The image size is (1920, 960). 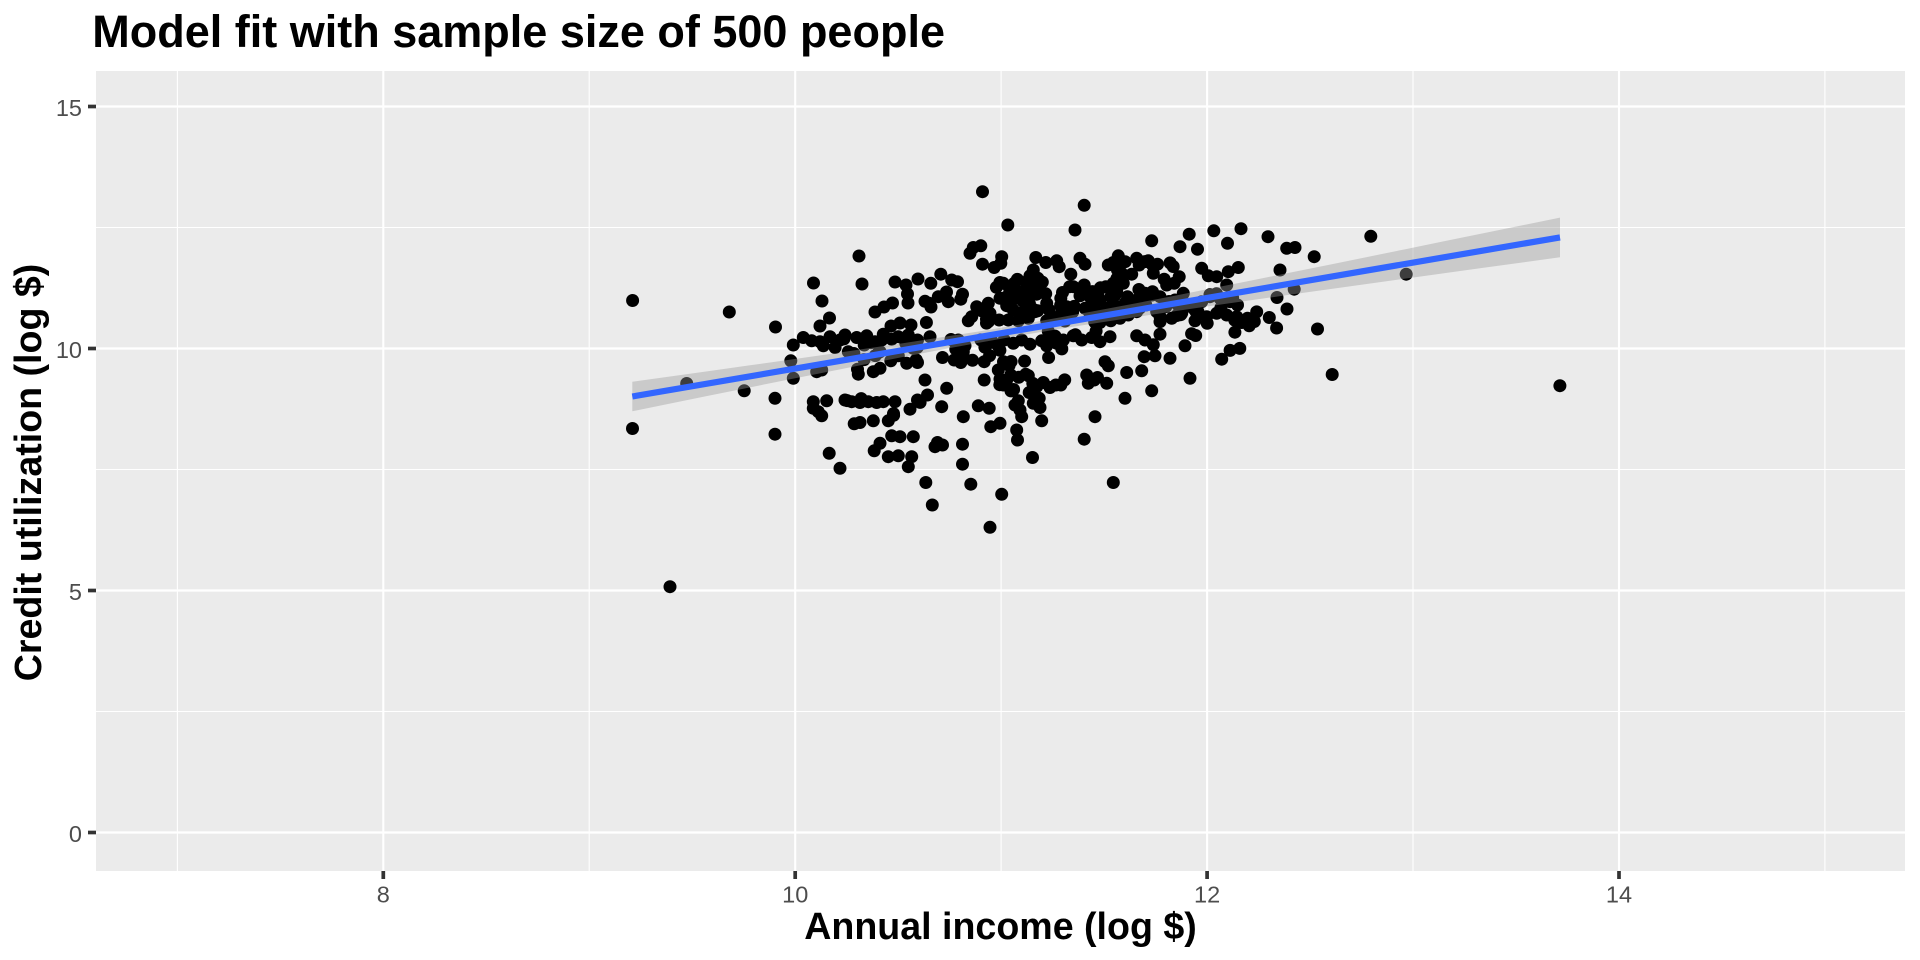 What do you see at coordinates (69, 108) in the screenshot?
I see `svg-text: 15` at bounding box center [69, 108].